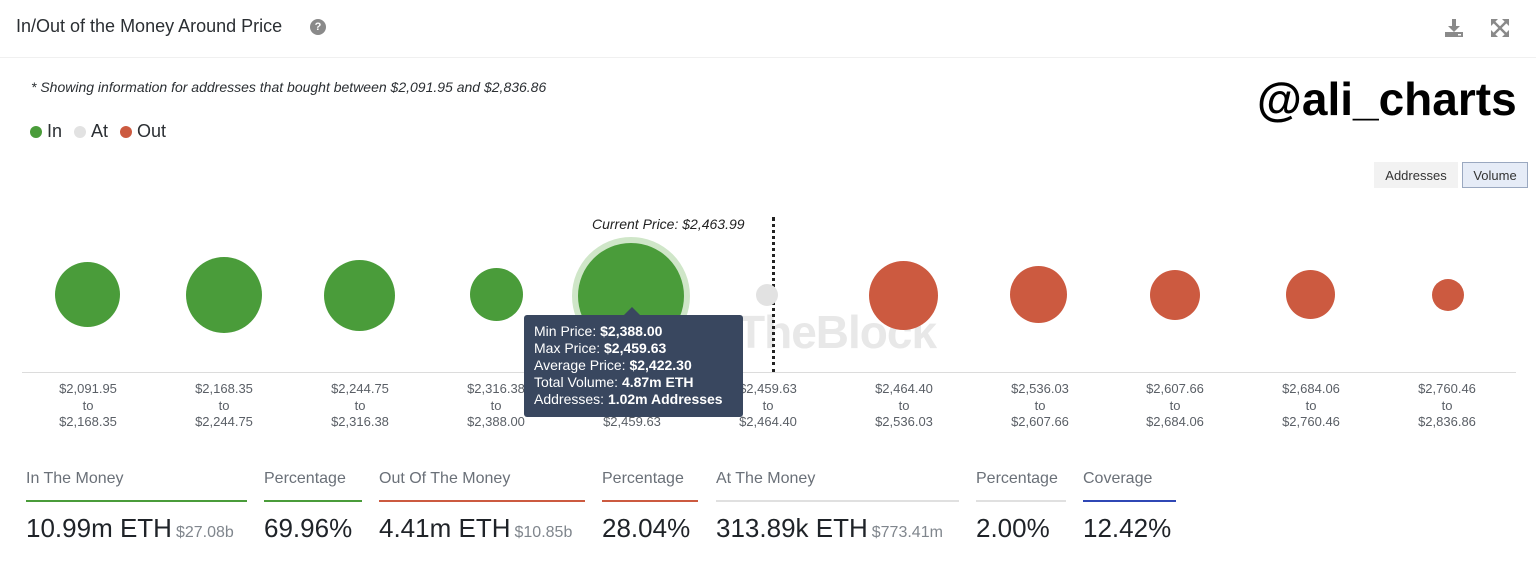  Describe the element at coordinates (313, 507) in the screenshot. I see `stat-in-percentage: Percentage 69.96%` at that location.